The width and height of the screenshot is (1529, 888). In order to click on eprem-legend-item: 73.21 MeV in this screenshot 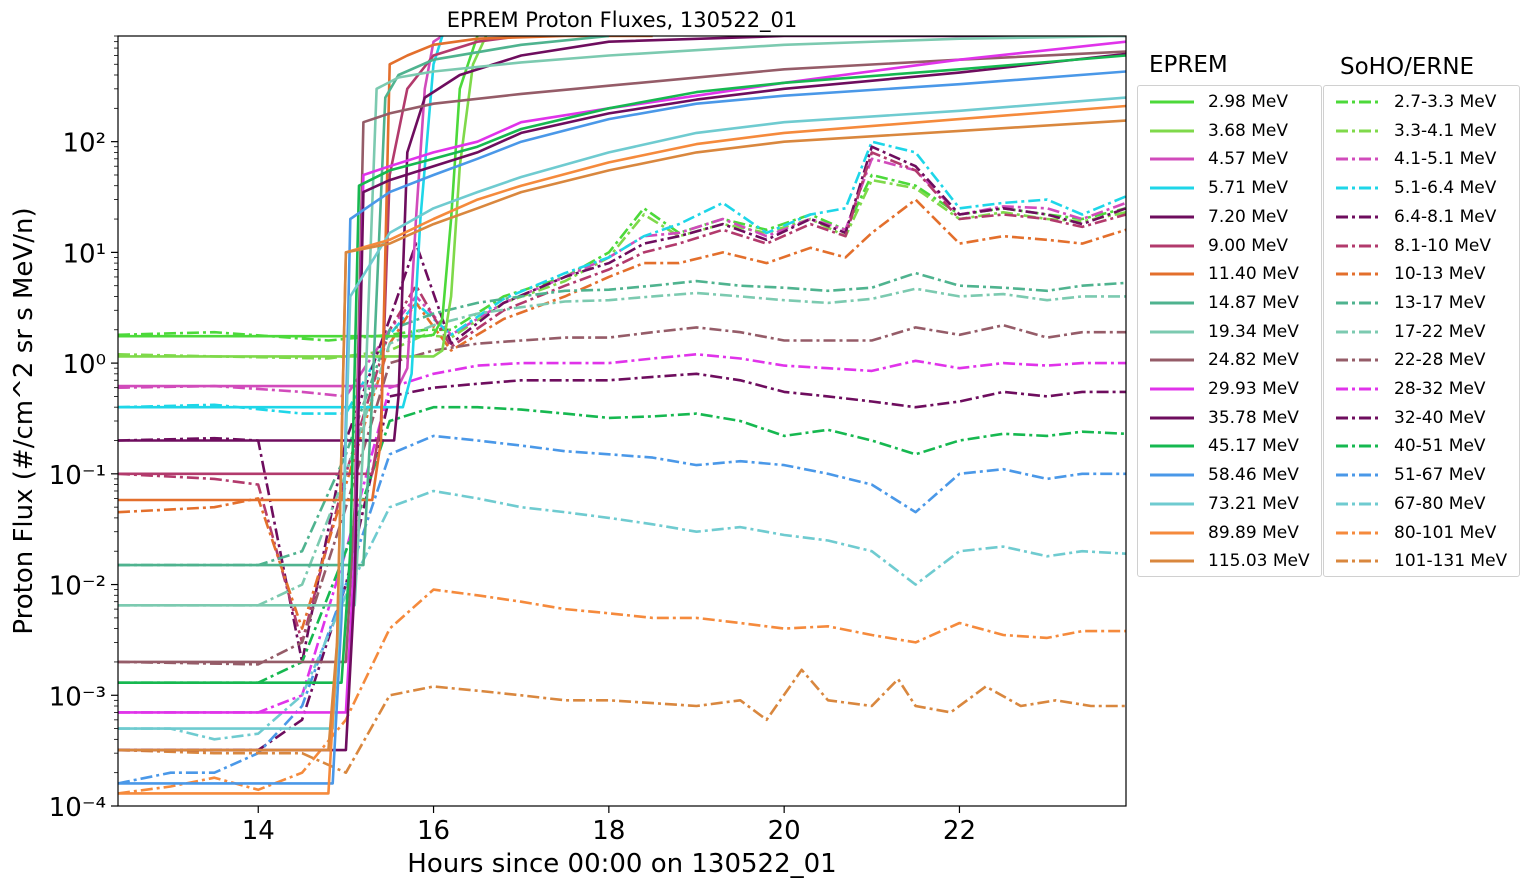, I will do `click(1218, 504)`.